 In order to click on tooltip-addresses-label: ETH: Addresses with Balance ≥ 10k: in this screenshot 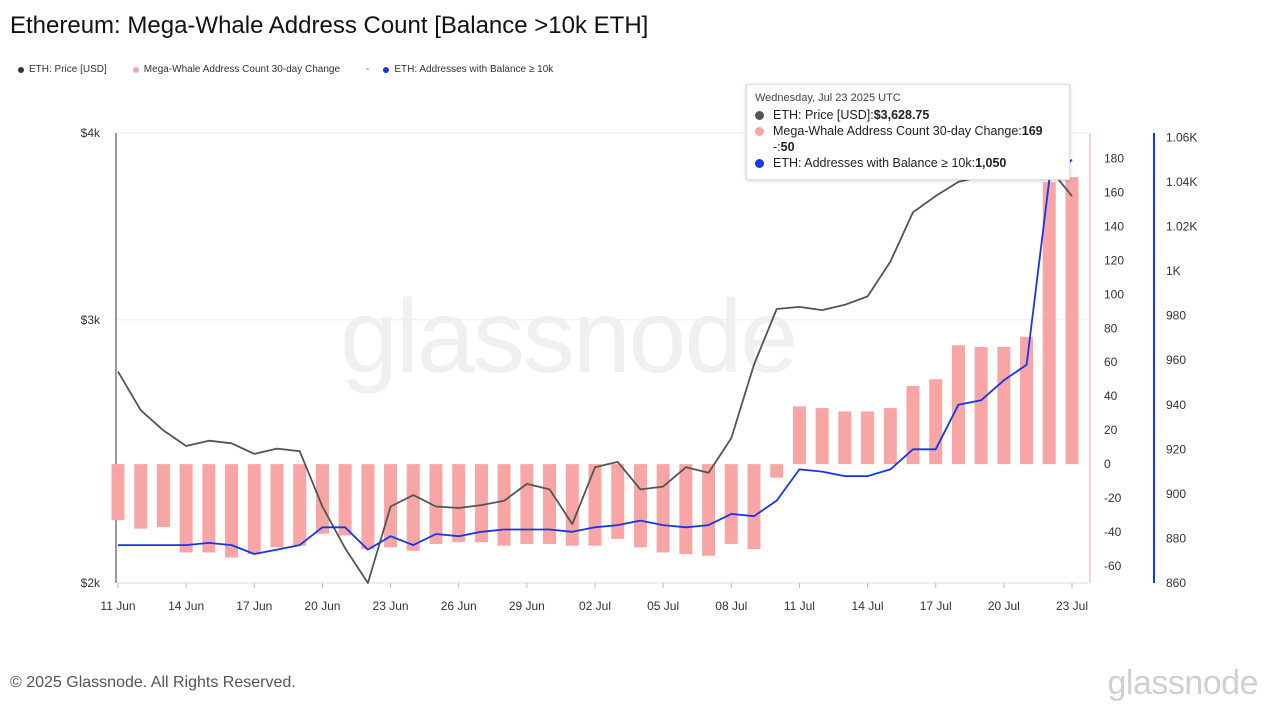, I will do `click(874, 163)`.